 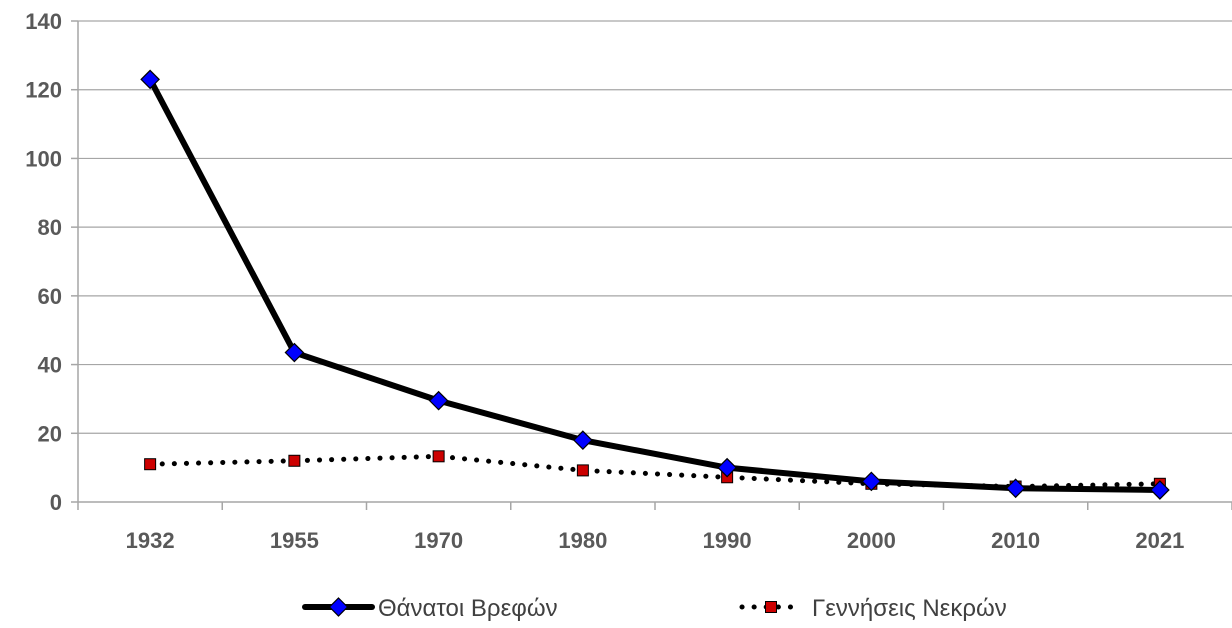 What do you see at coordinates (50, 365) in the screenshot?
I see `y-tick-label: 40` at bounding box center [50, 365].